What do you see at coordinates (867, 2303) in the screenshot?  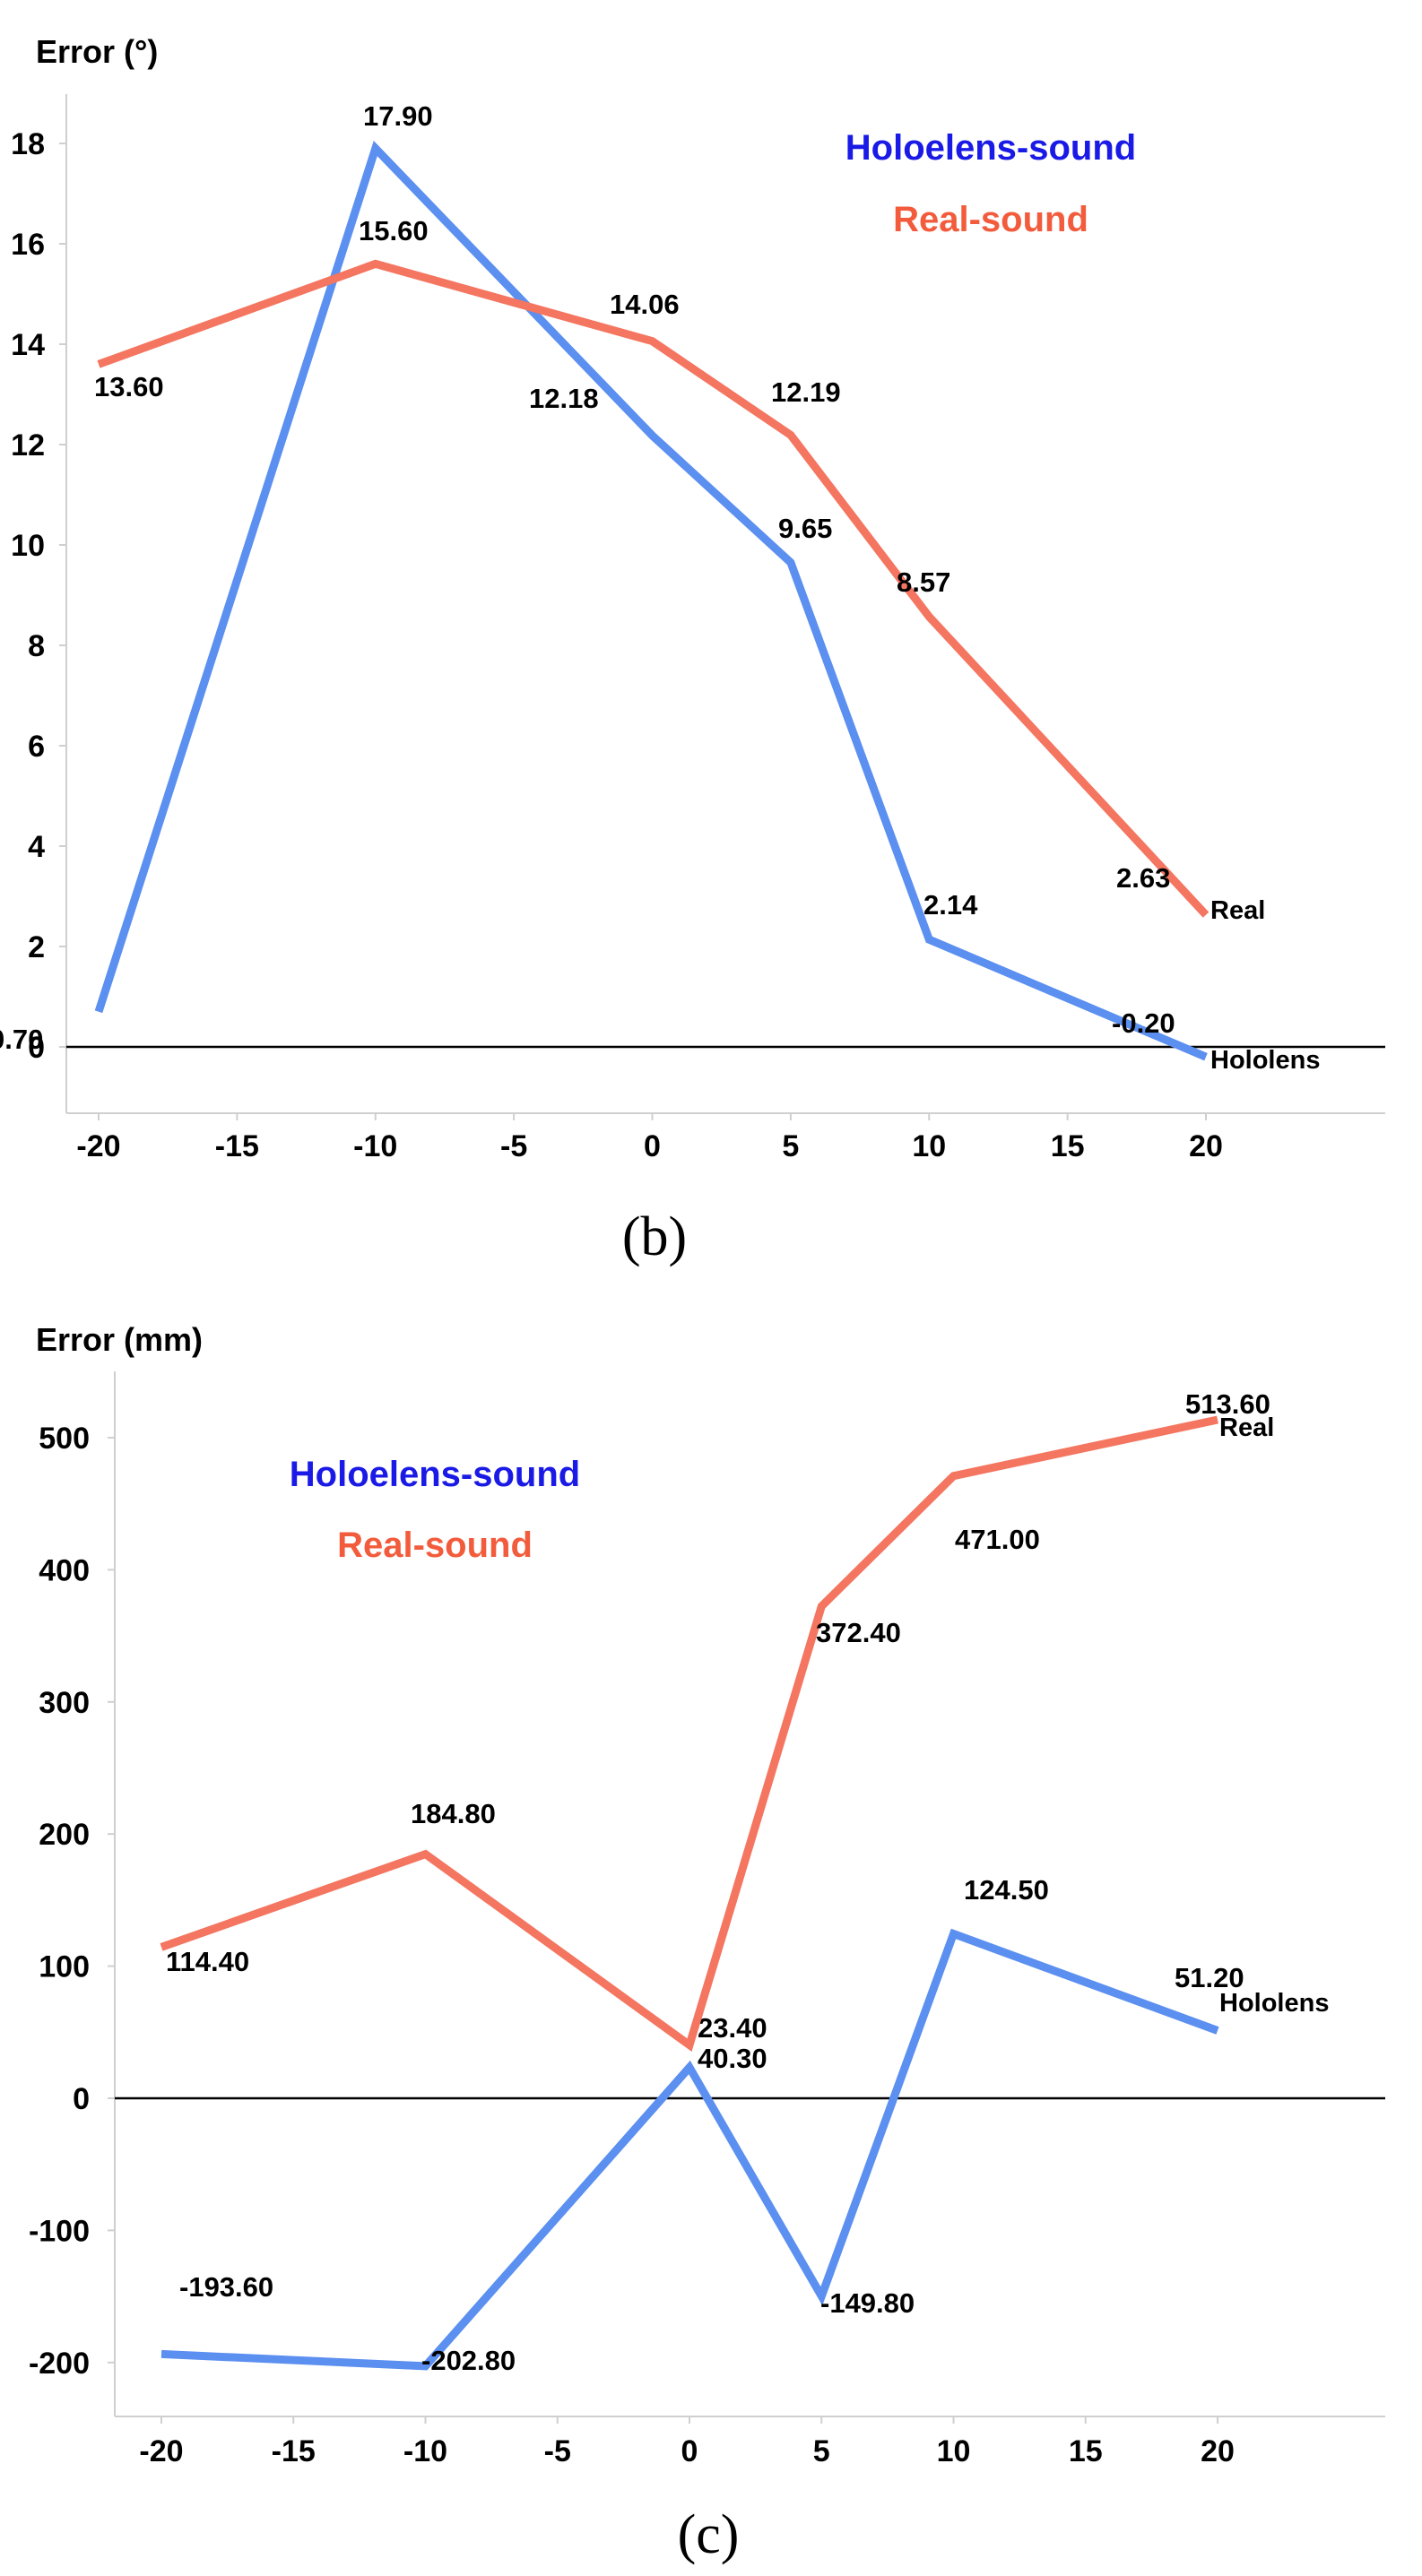 I see `data-label: -149.80` at bounding box center [867, 2303].